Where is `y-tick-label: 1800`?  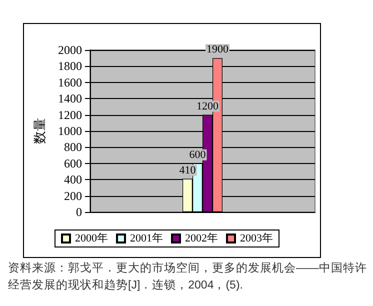
y-tick-label: 1800 is located at coordinates (70, 66).